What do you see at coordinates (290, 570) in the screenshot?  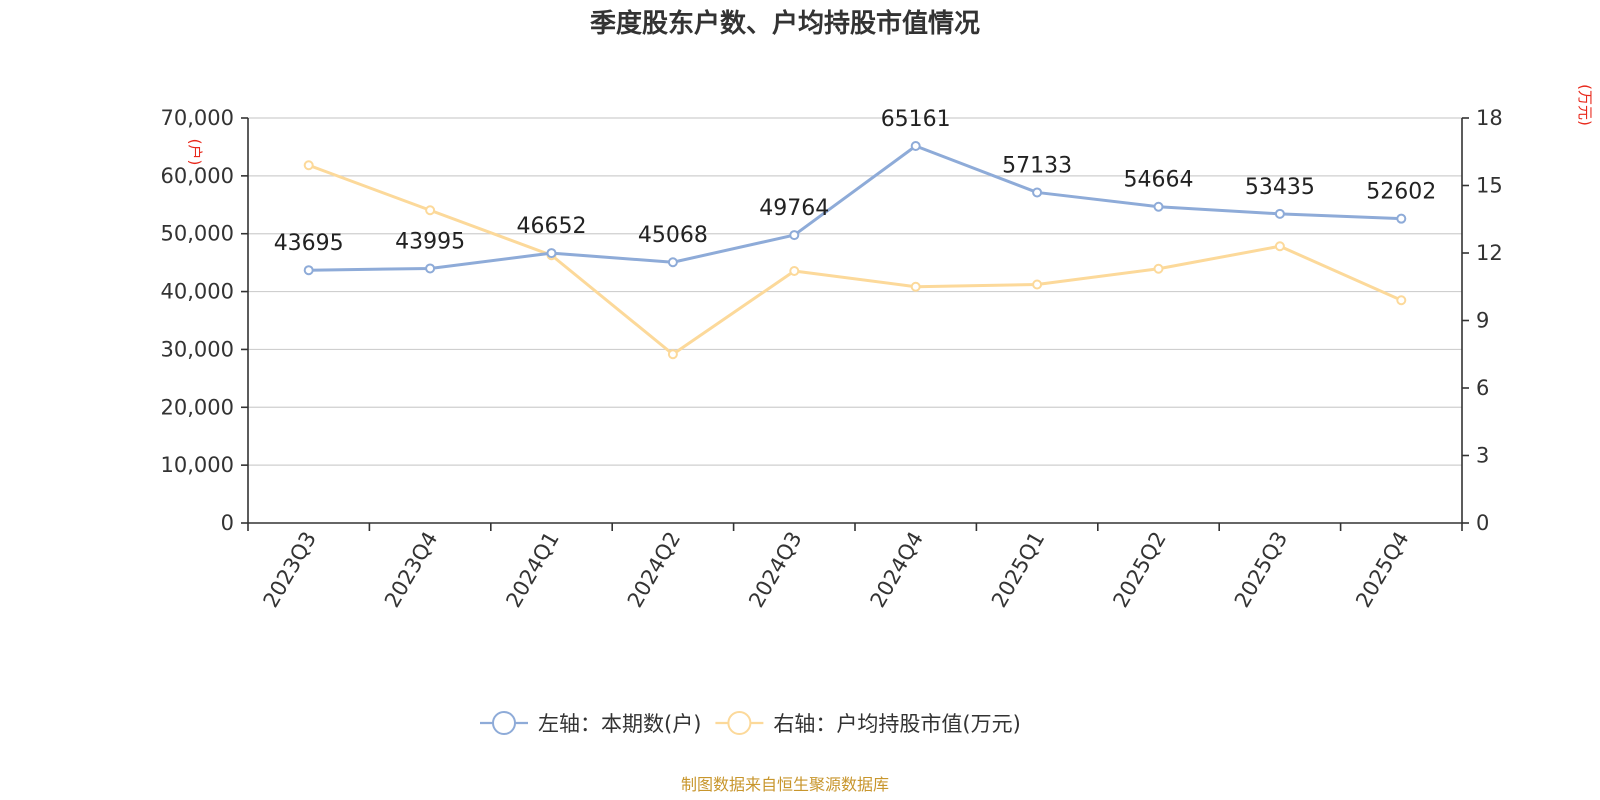 I see `x-axis-tick-label: 2023Q3` at bounding box center [290, 570].